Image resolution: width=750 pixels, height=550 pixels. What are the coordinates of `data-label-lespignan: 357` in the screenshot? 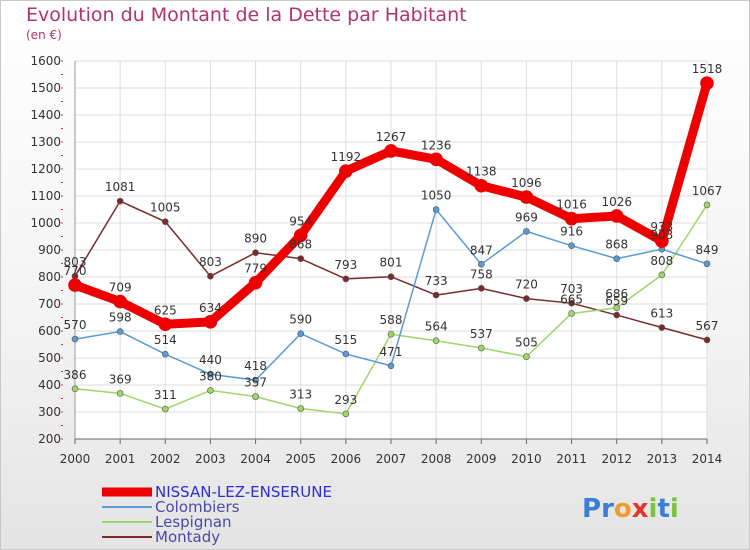 It's located at (255, 383).